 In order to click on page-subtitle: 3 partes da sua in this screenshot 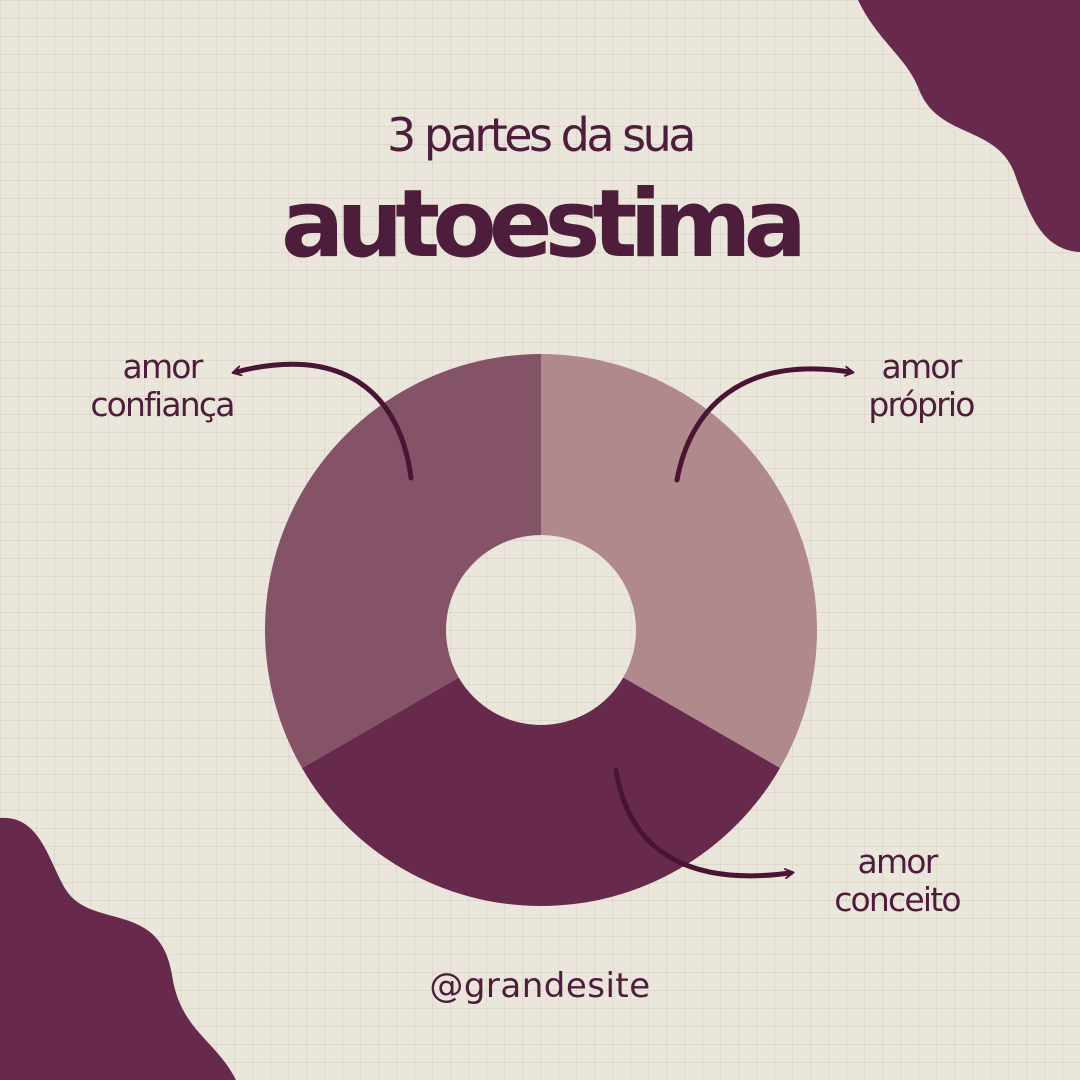, I will do `click(541, 135)`.